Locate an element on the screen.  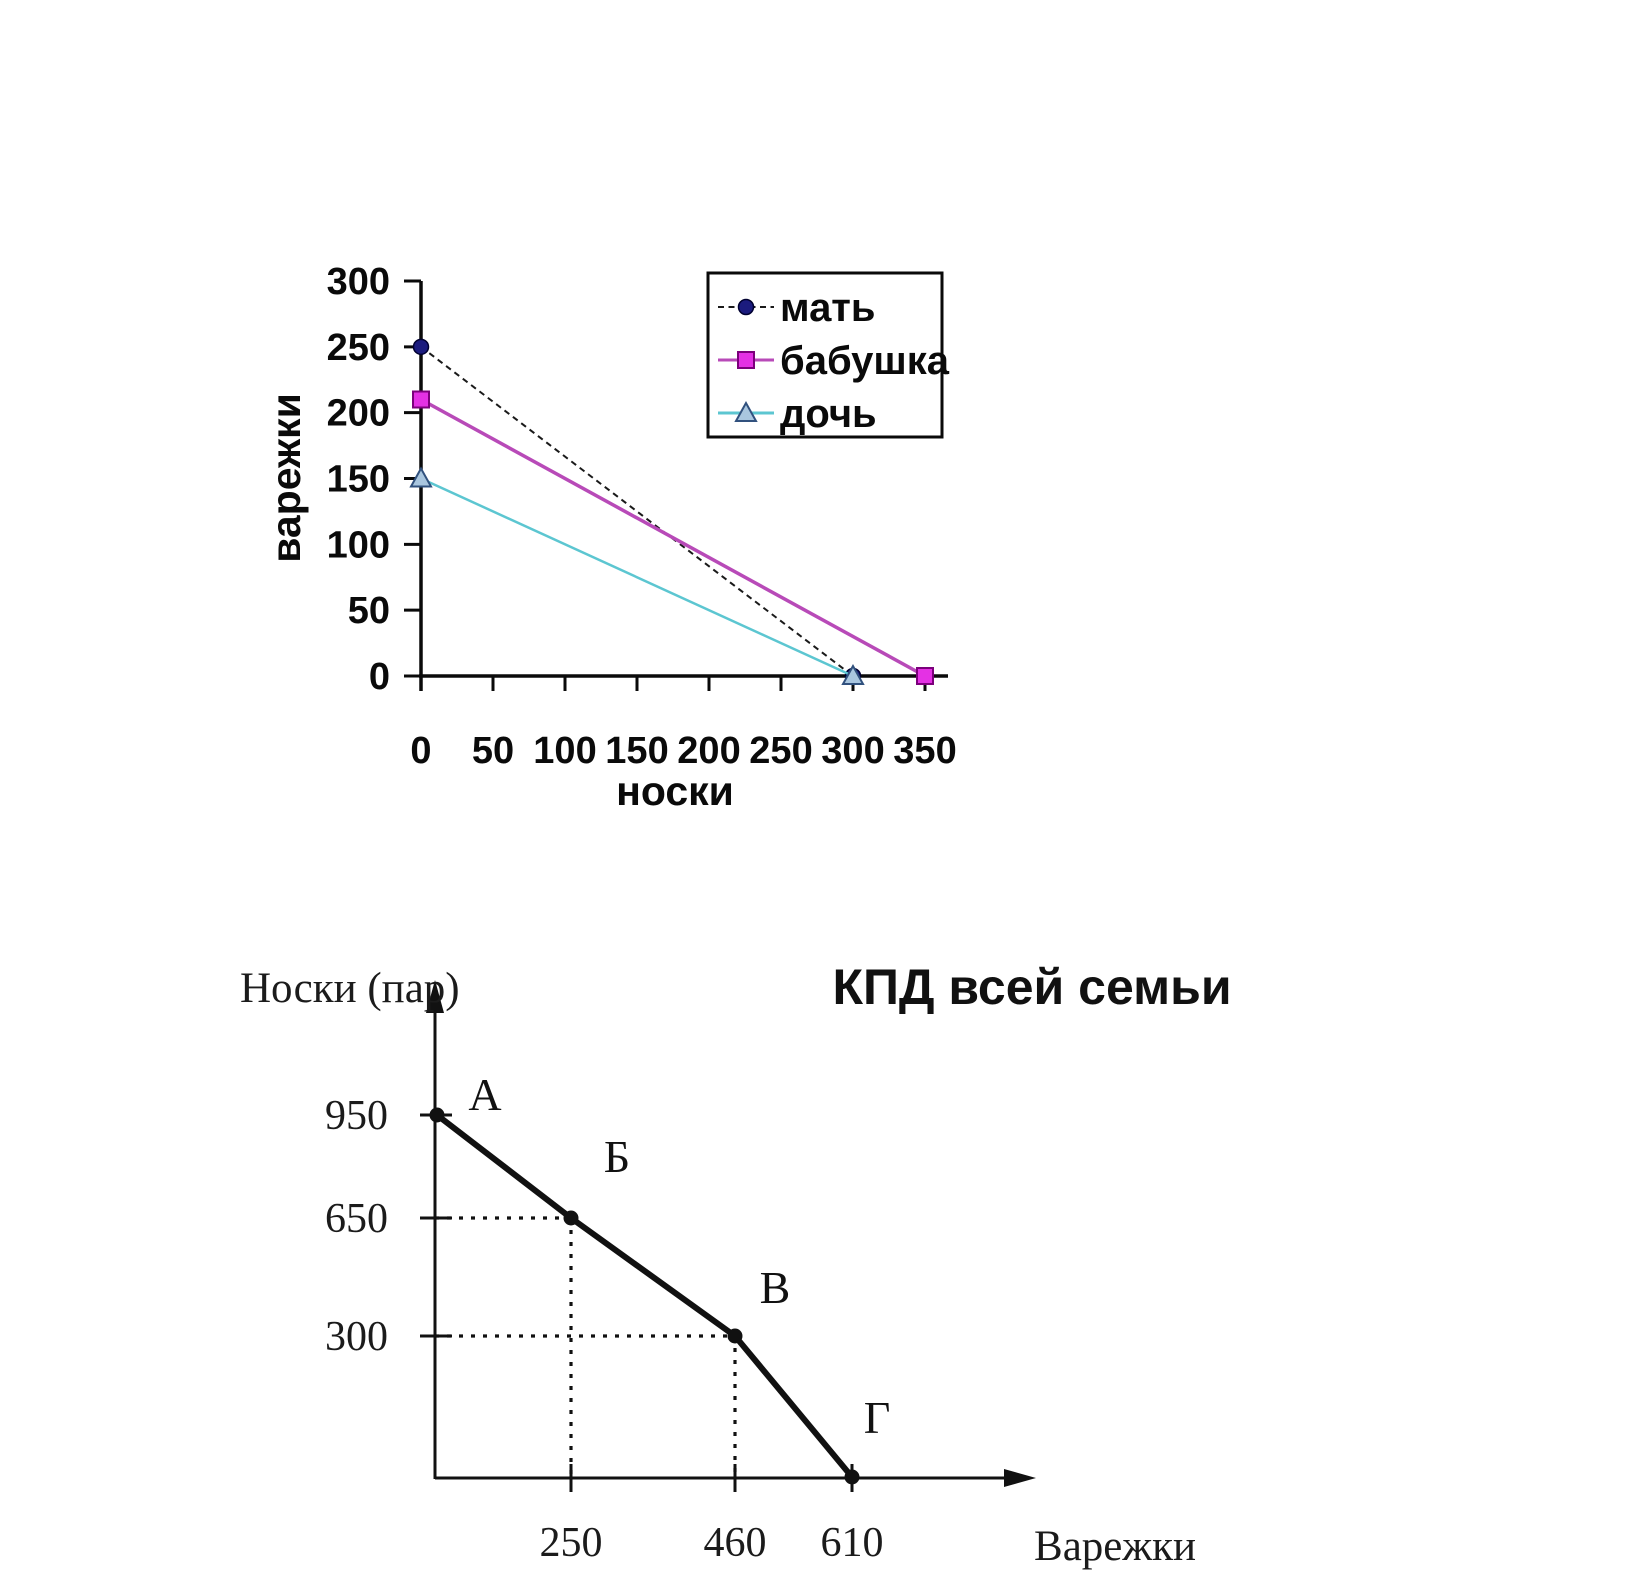
top-x-axis-title: носки is located at coordinates (675, 791).